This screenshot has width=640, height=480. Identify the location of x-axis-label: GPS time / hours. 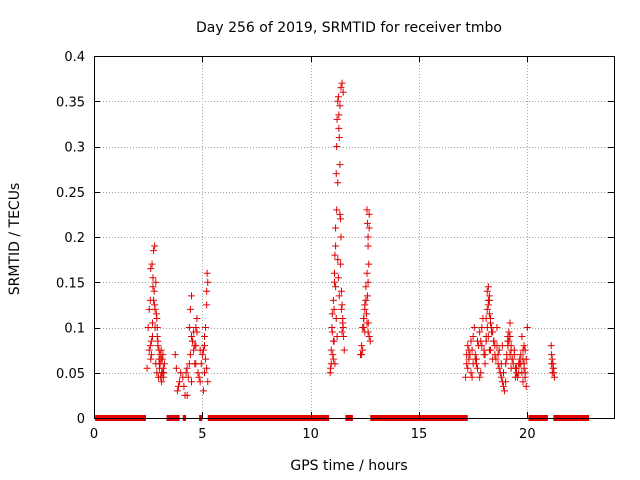
(348, 466).